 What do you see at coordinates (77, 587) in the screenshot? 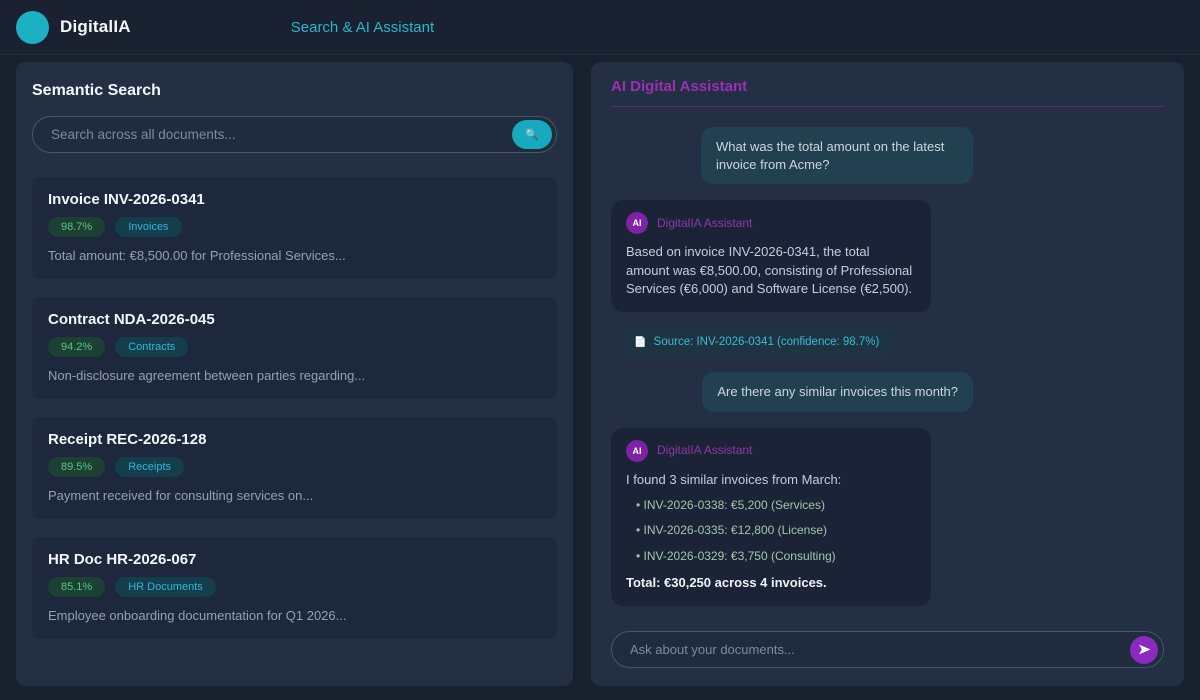
I see `confidence-badge: 85.1%` at bounding box center [77, 587].